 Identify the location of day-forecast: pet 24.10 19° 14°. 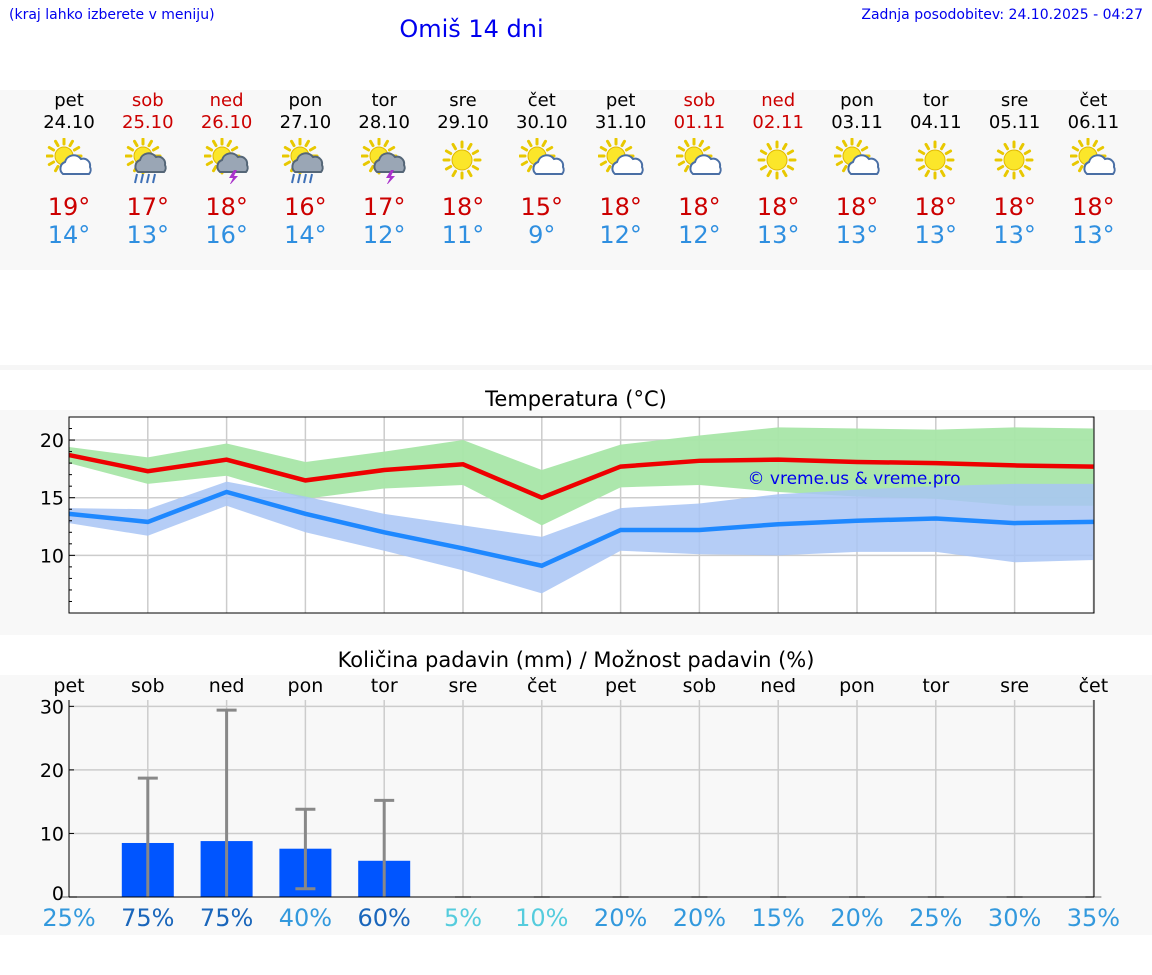
(69, 169).